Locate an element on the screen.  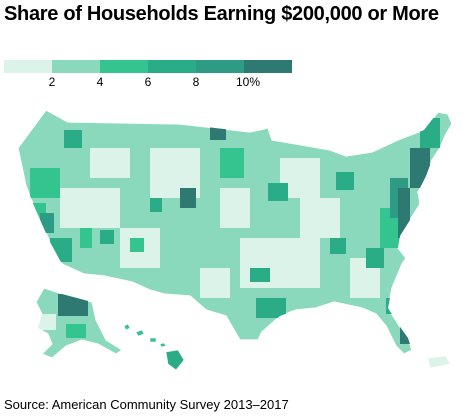
puerto-rico-region is located at coordinates (439, 362).